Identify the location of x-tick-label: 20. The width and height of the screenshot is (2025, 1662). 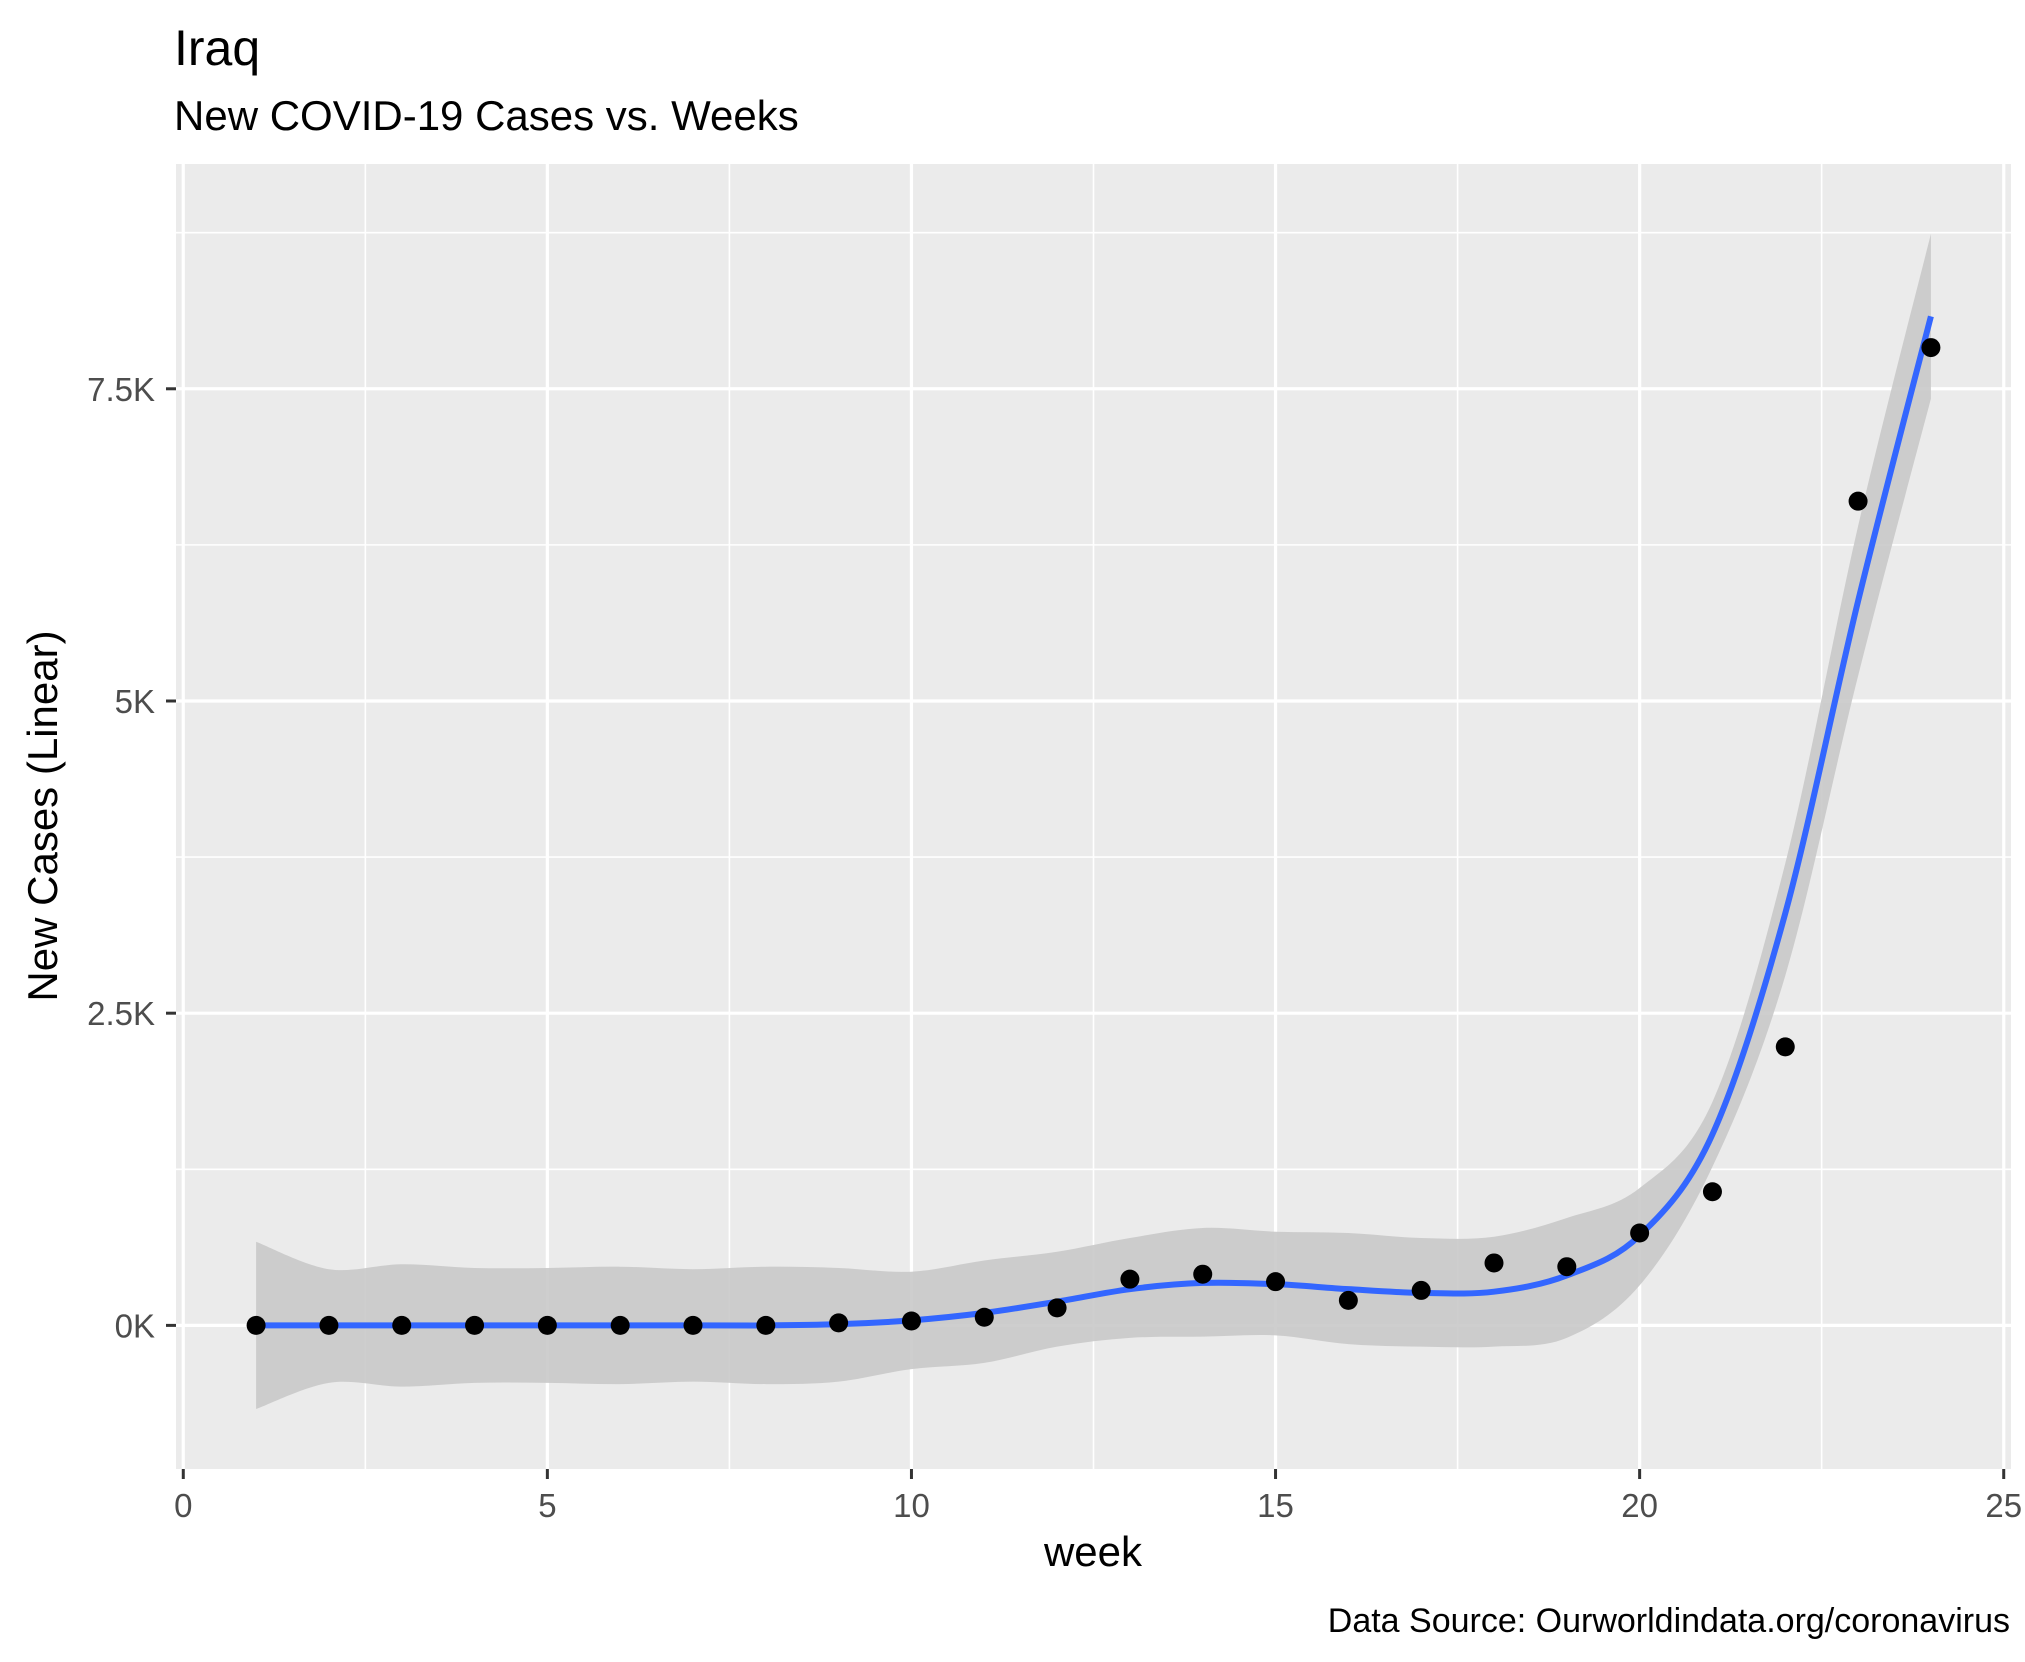
(1639, 1505).